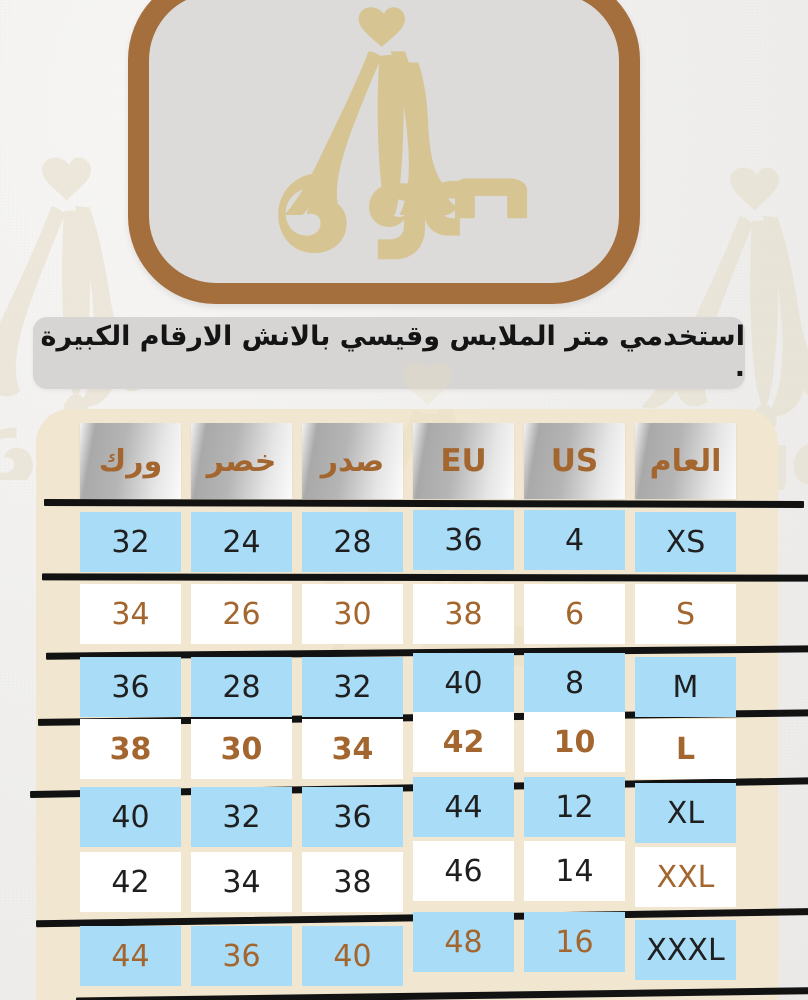 The image size is (808, 1000). Describe the element at coordinates (463, 614) in the screenshot. I see `cell-eu: 38` at that location.